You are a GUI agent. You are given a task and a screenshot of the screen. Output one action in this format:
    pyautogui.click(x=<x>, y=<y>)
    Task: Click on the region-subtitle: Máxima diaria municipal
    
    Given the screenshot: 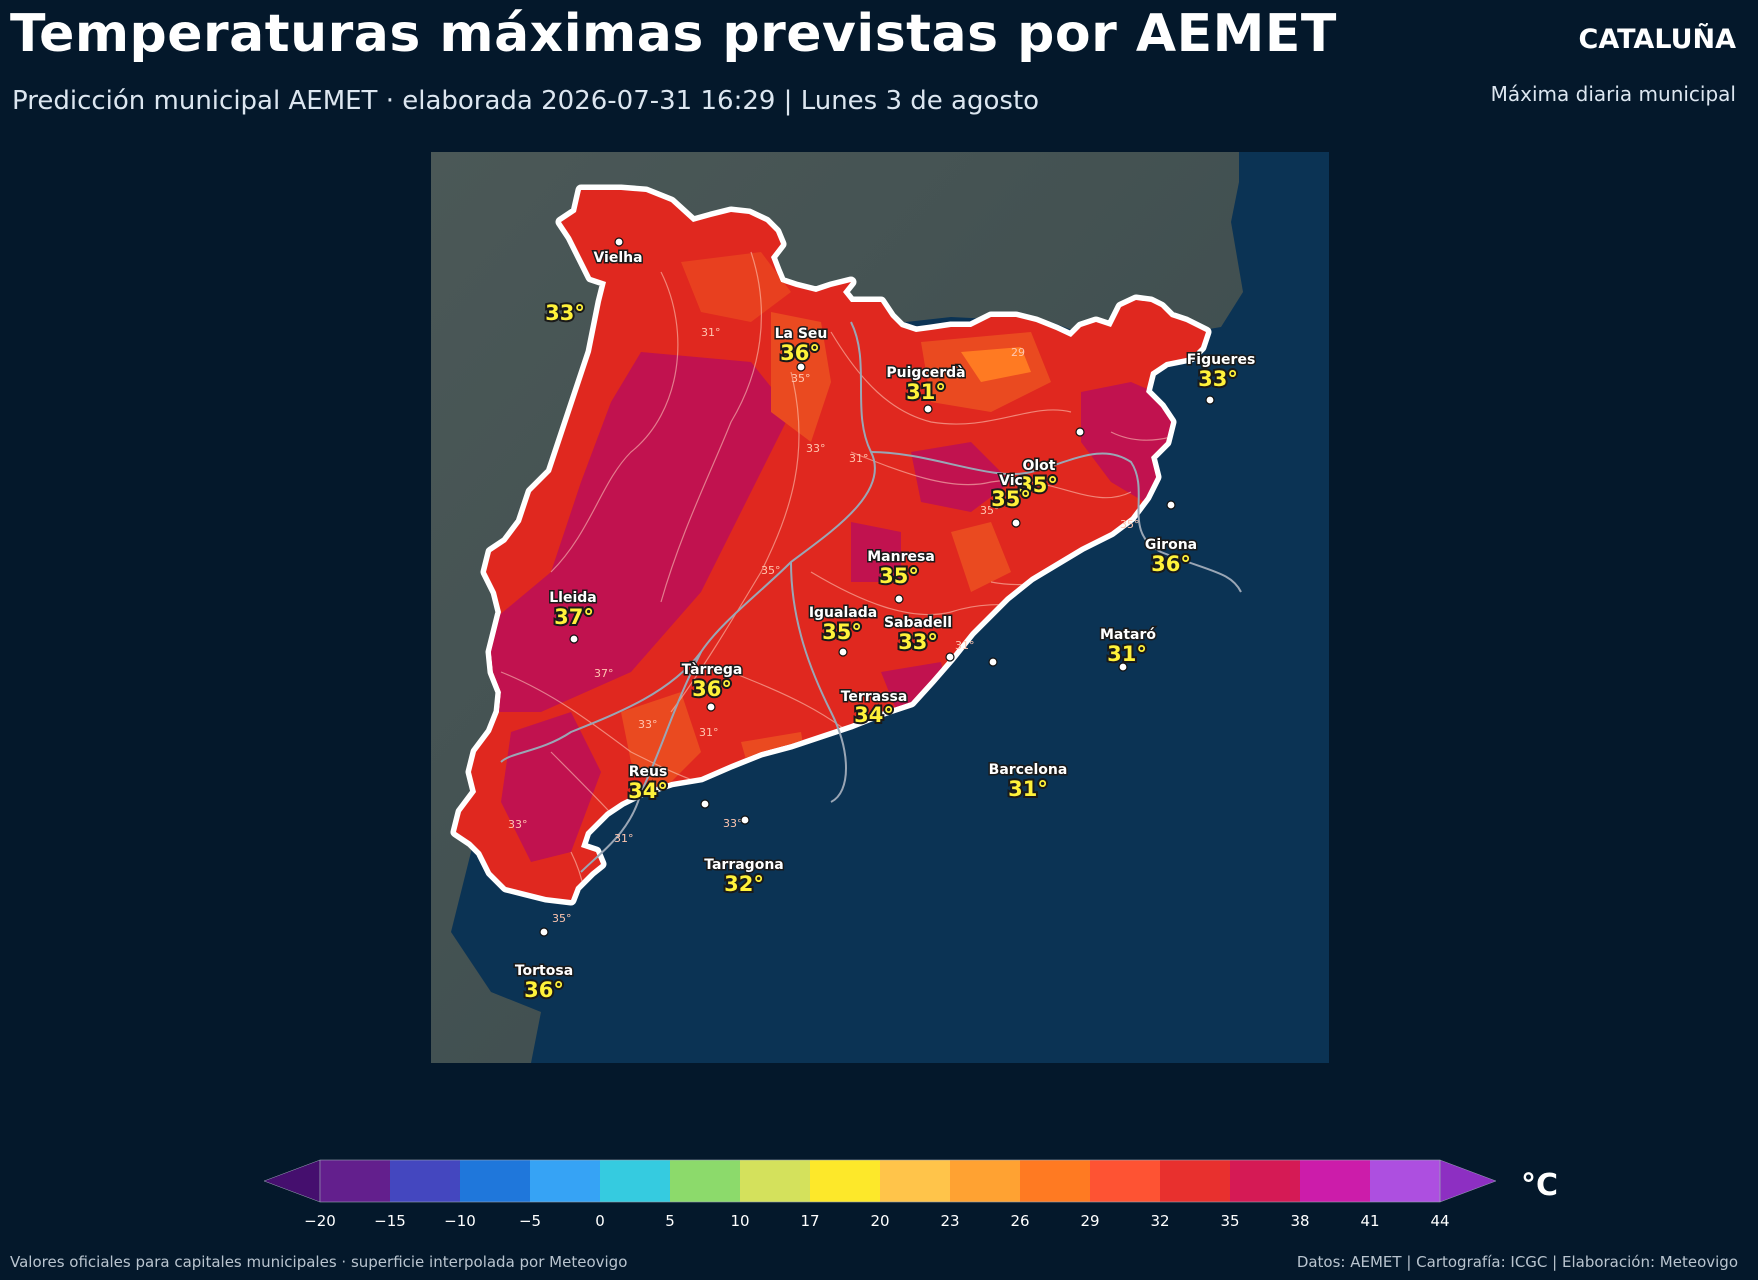 What is the action you would take?
    pyautogui.click(x=1613, y=94)
    